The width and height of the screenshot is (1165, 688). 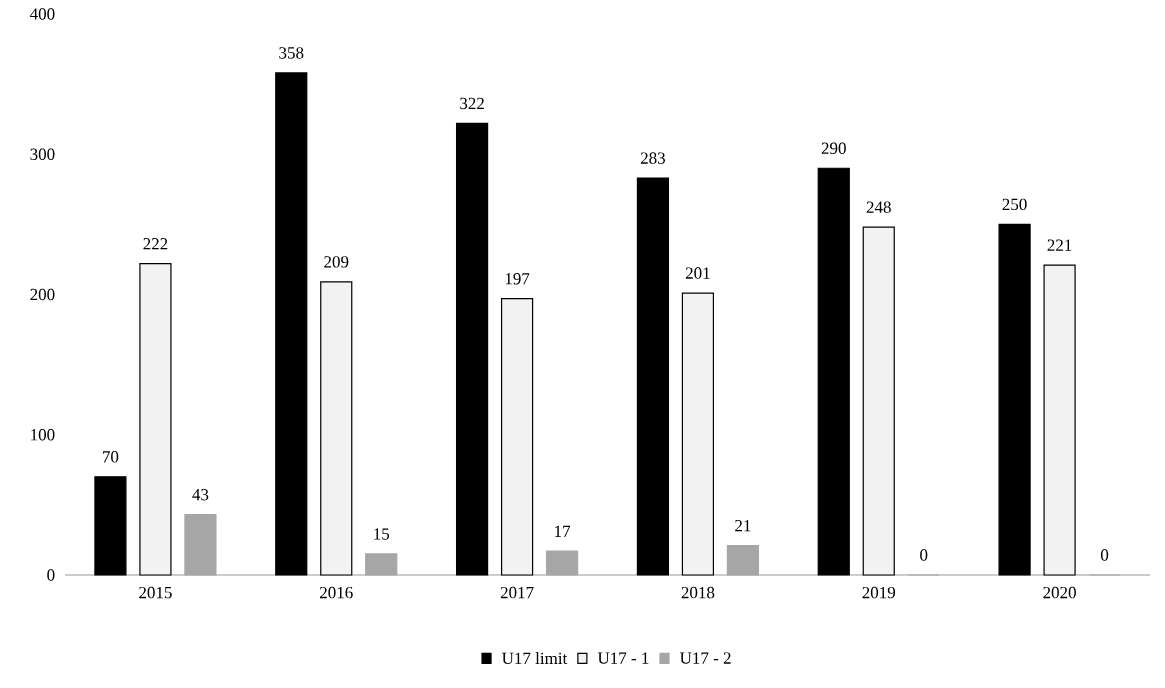 What do you see at coordinates (382, 534) in the screenshot?
I see `data-label: 15` at bounding box center [382, 534].